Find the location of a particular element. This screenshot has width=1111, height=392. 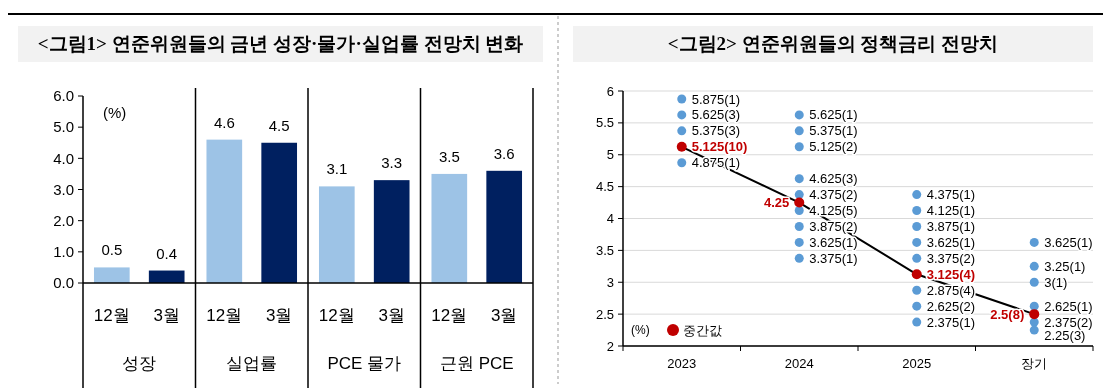

x-tick-label: 장기 is located at coordinates (1034, 363).